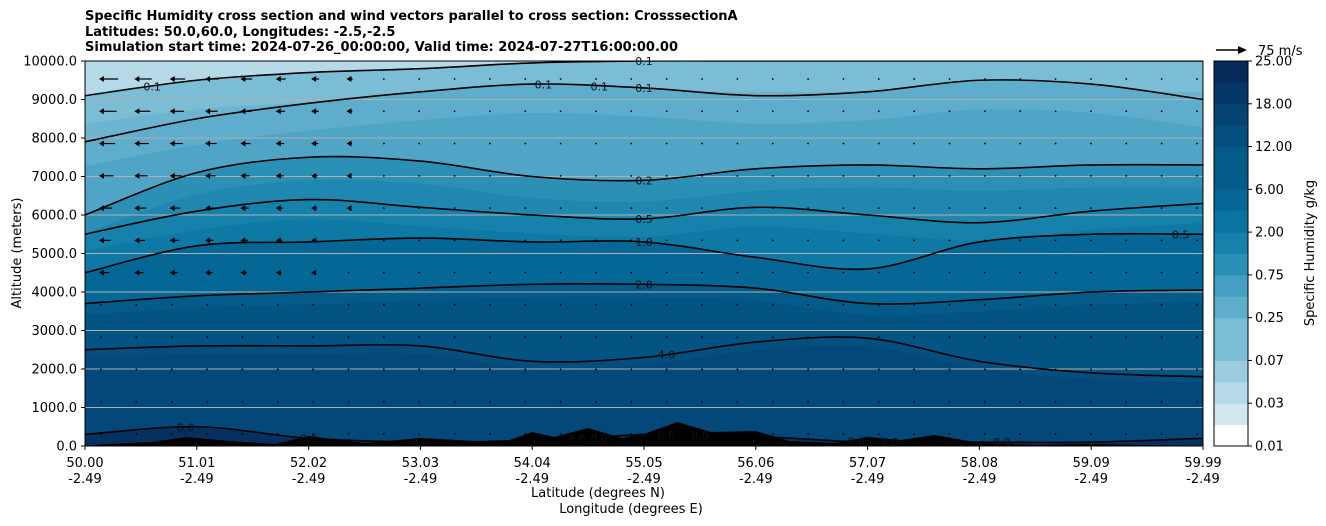 The width and height of the screenshot is (1326, 526). Describe the element at coordinates (84, 463) in the screenshot. I see `x-tick-label-lat: 50.00` at that location.